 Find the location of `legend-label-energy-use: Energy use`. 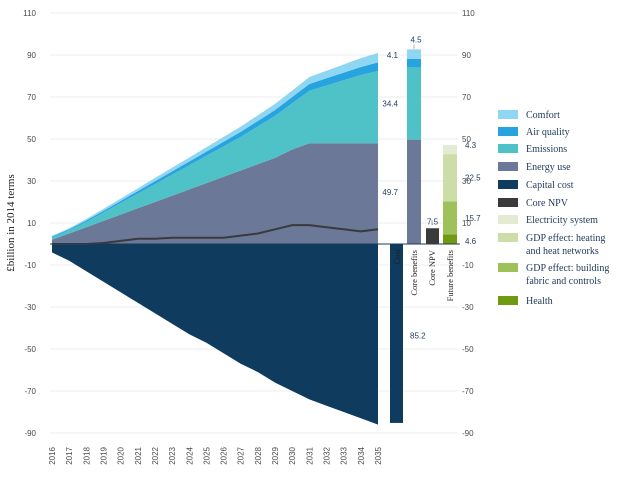

legend-label-energy-use: Energy use is located at coordinates (548, 167).